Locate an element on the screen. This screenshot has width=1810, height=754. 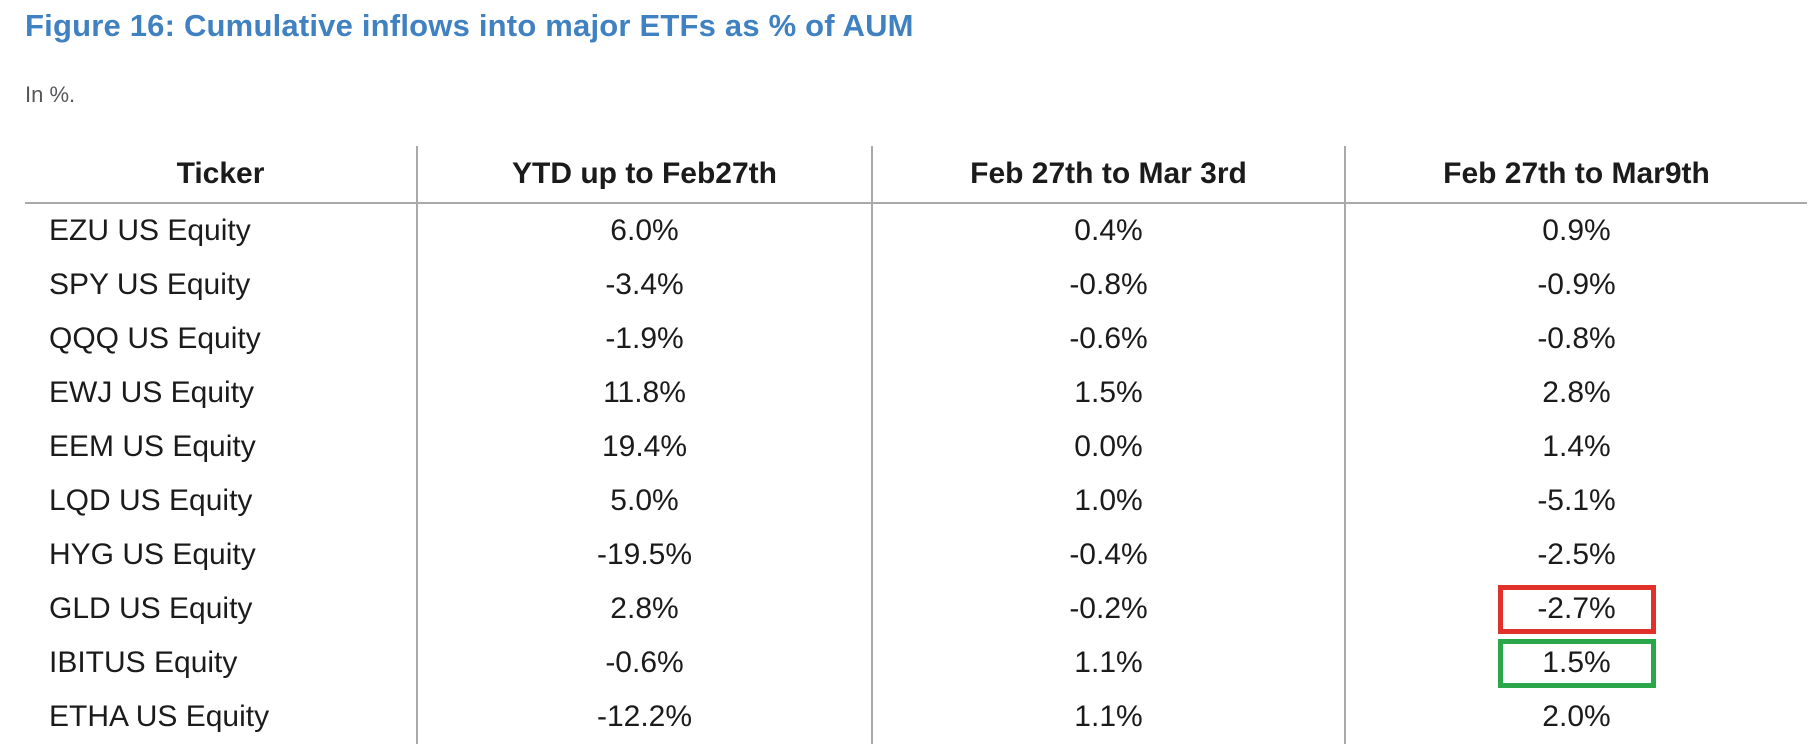
value-cell: 1.4% is located at coordinates (1575, 447).